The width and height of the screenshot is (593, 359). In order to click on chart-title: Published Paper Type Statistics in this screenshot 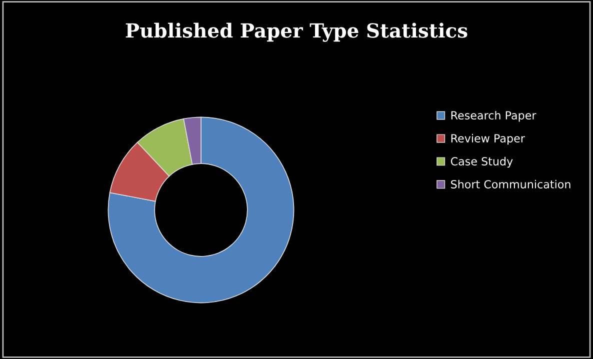, I will do `click(297, 32)`.